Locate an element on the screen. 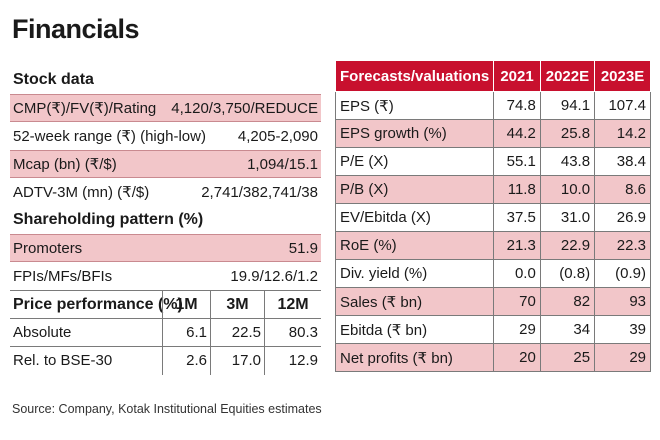 The image size is (660, 440). forecasts-row: P/E (X) 55.1 43.8 38.4 is located at coordinates (492, 161).